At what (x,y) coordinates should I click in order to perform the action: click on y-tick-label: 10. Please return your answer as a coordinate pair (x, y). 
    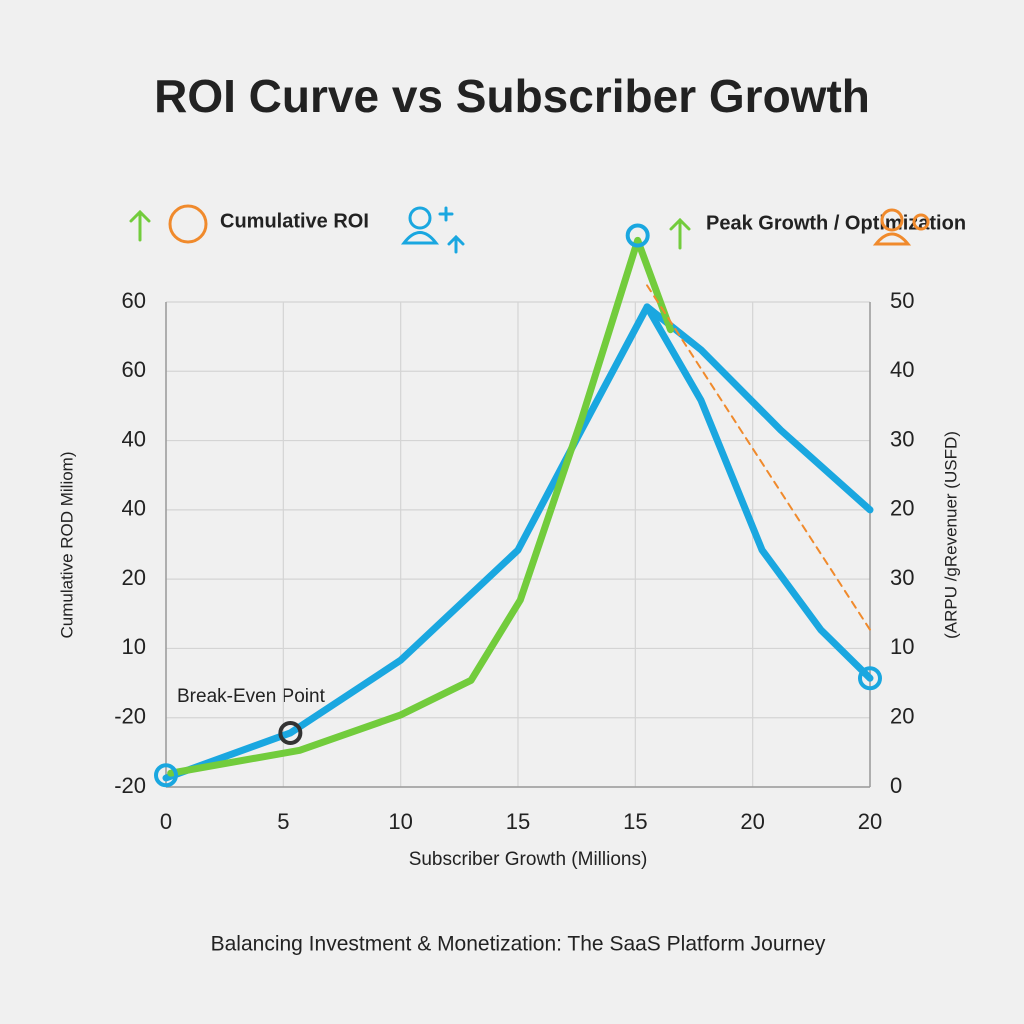
    Looking at the image, I should click on (134, 646).